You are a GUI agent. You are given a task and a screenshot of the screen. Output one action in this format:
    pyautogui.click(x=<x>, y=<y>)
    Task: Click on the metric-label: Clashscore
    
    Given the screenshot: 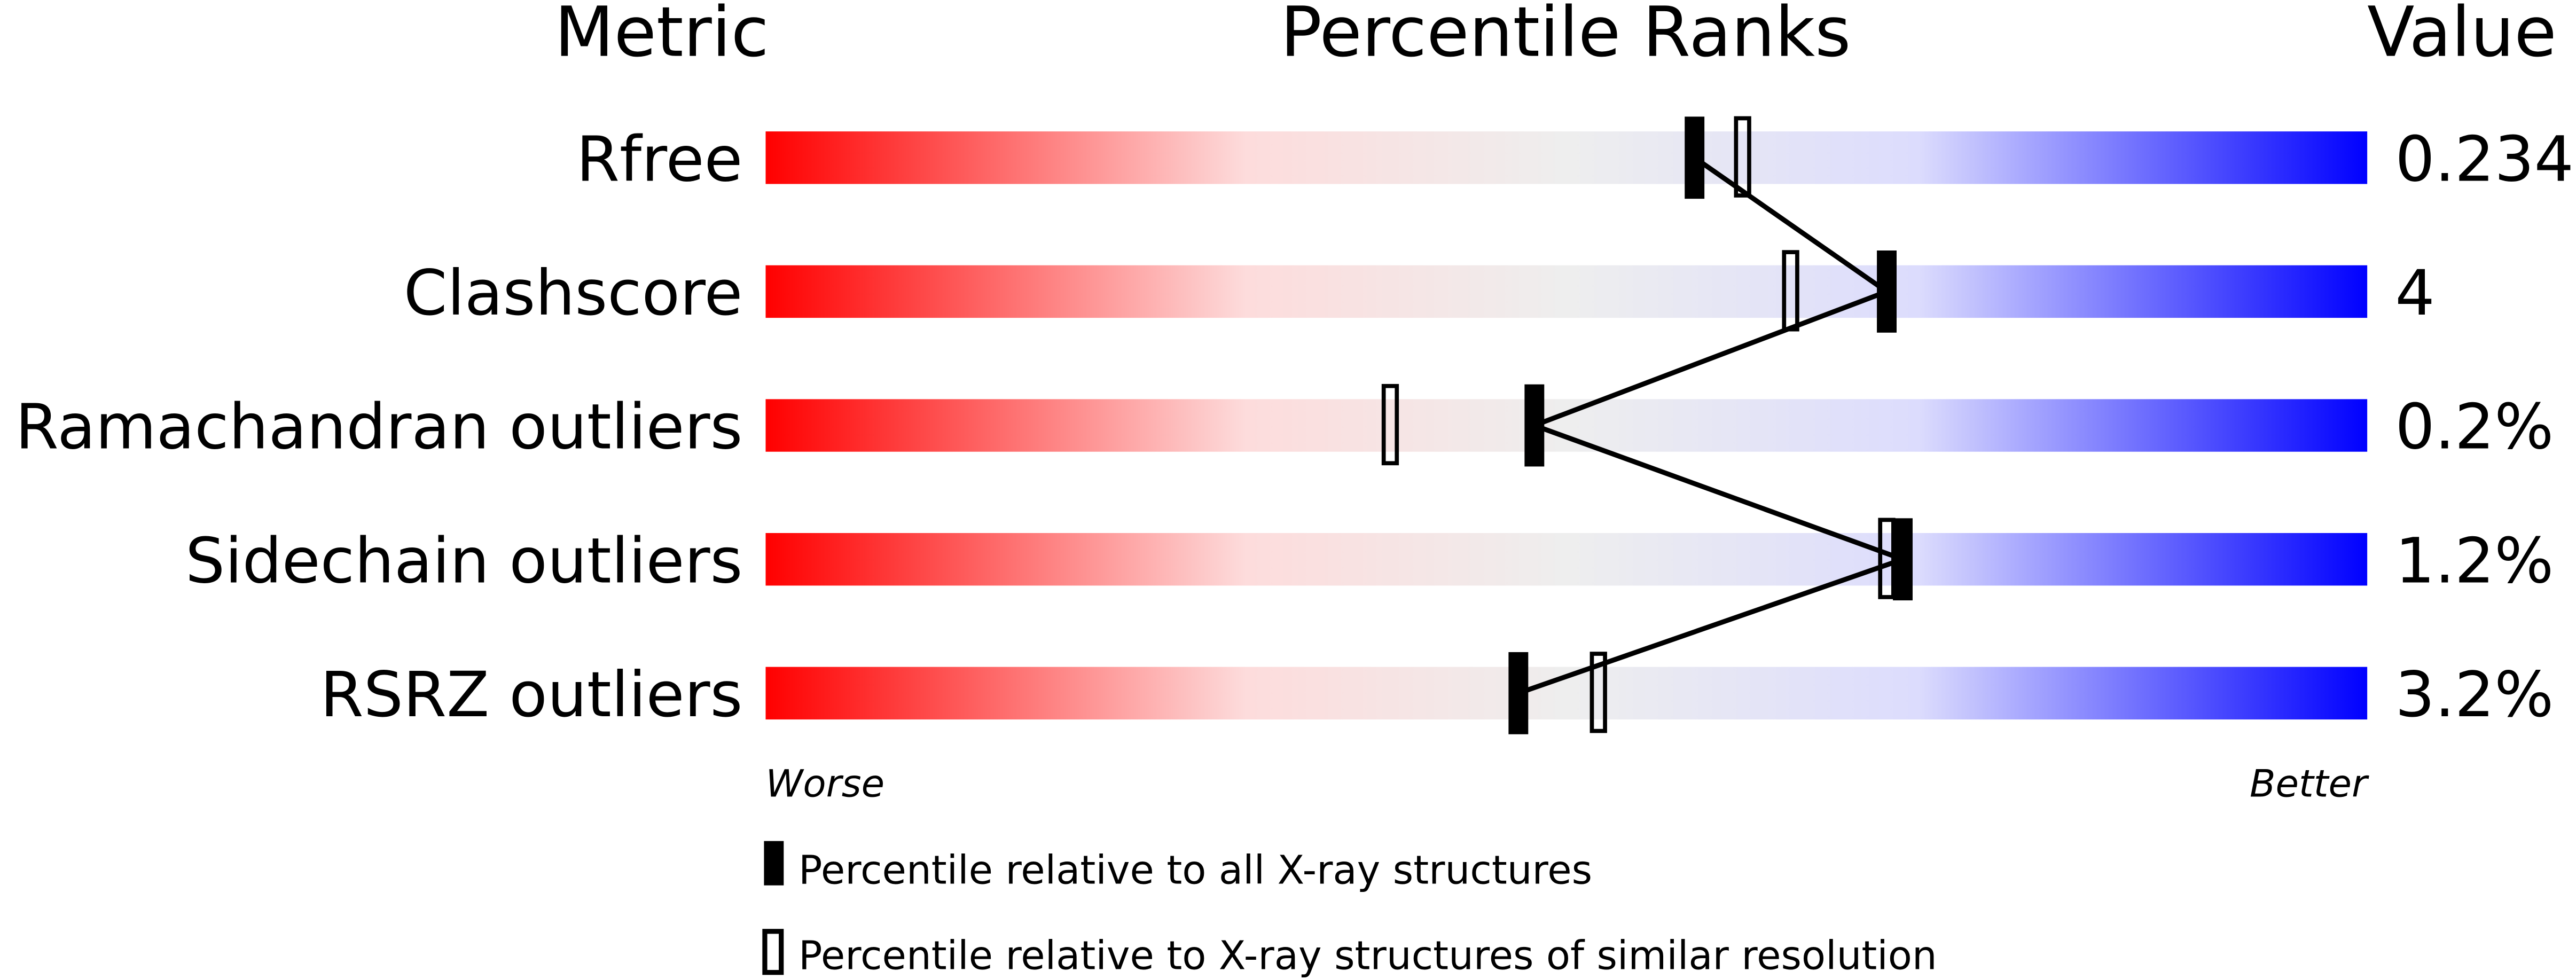 What is the action you would take?
    pyautogui.click(x=573, y=293)
    